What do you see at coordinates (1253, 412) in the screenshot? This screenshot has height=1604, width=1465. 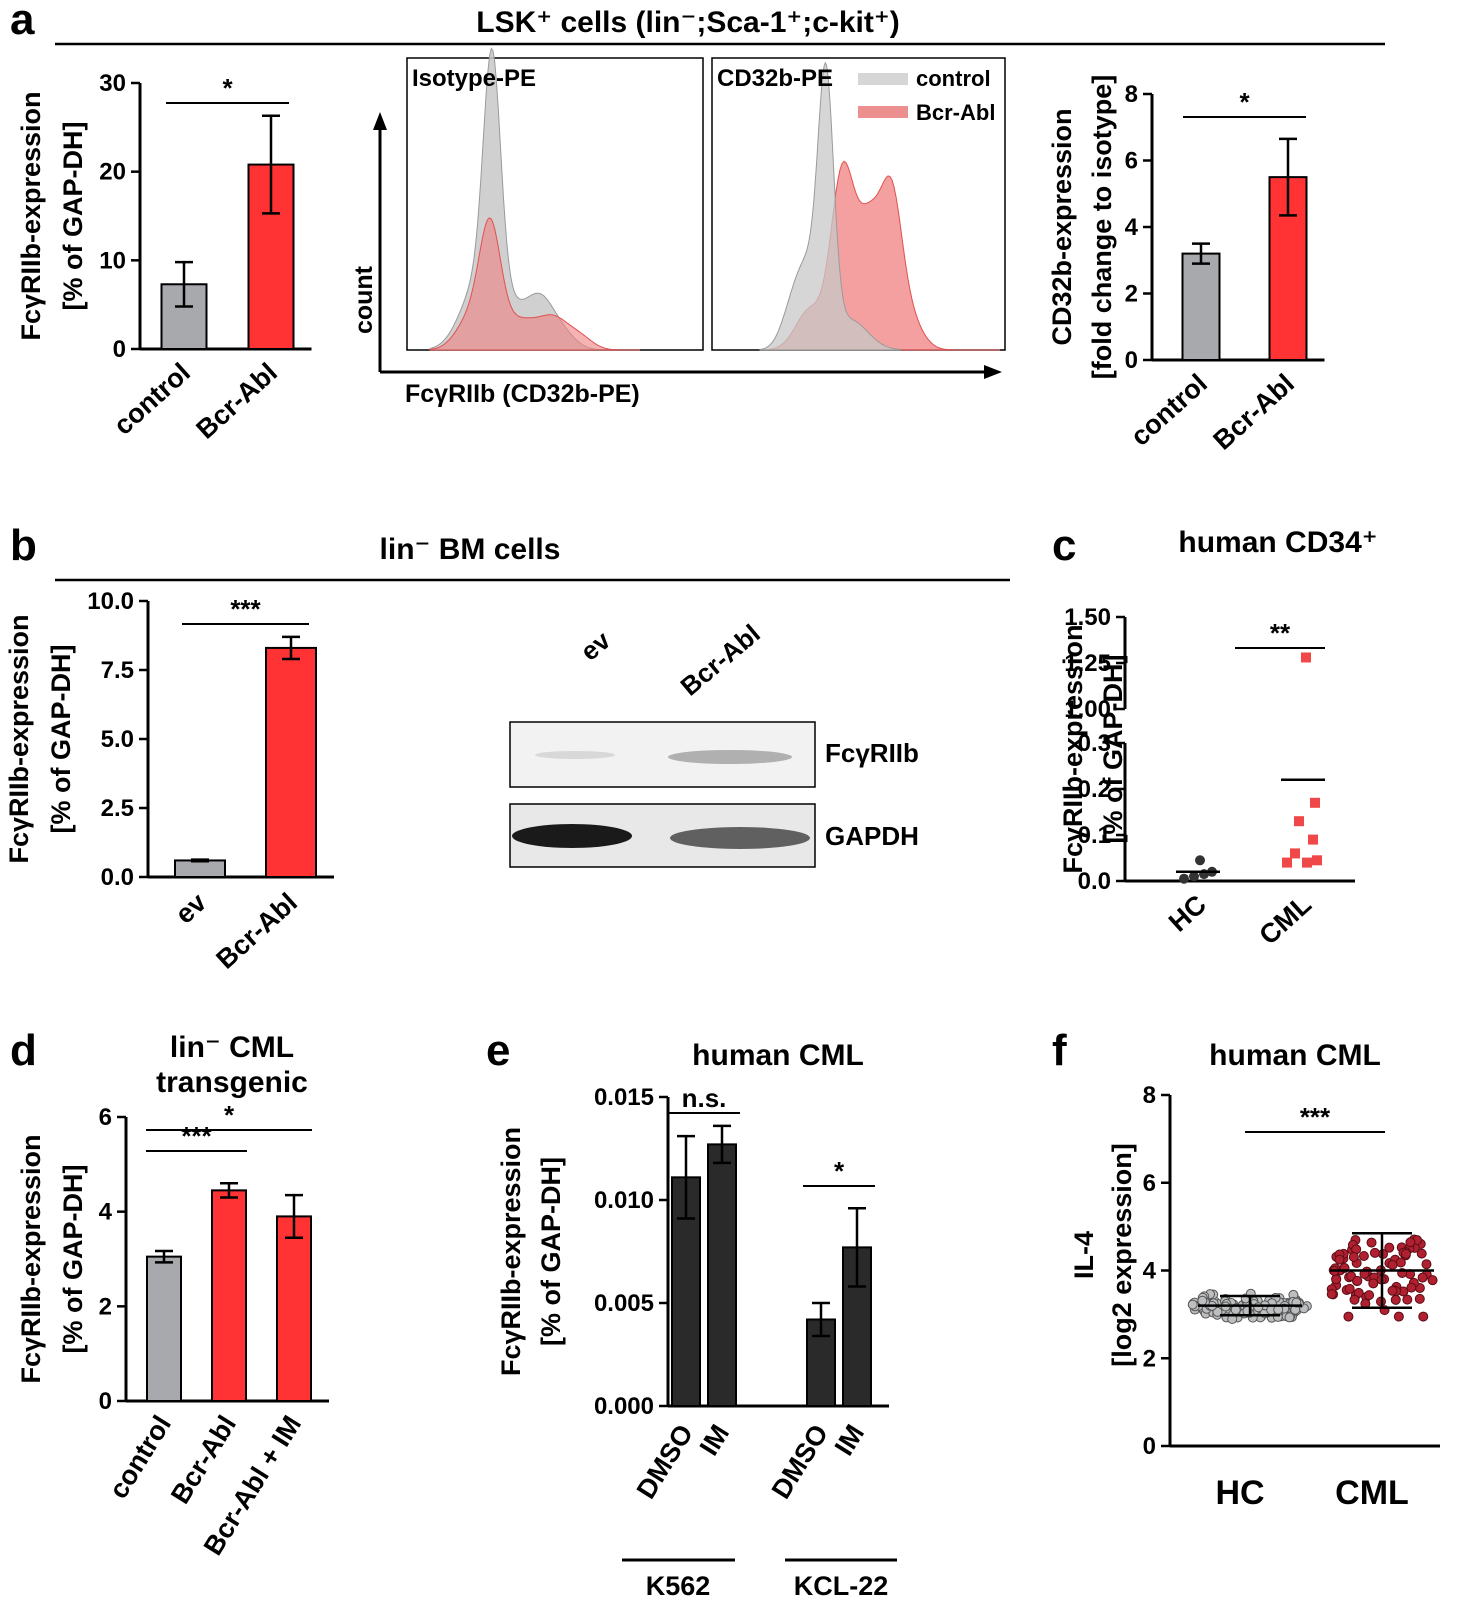 I see `a_right-category-label-1: Bcr-Abl` at bounding box center [1253, 412].